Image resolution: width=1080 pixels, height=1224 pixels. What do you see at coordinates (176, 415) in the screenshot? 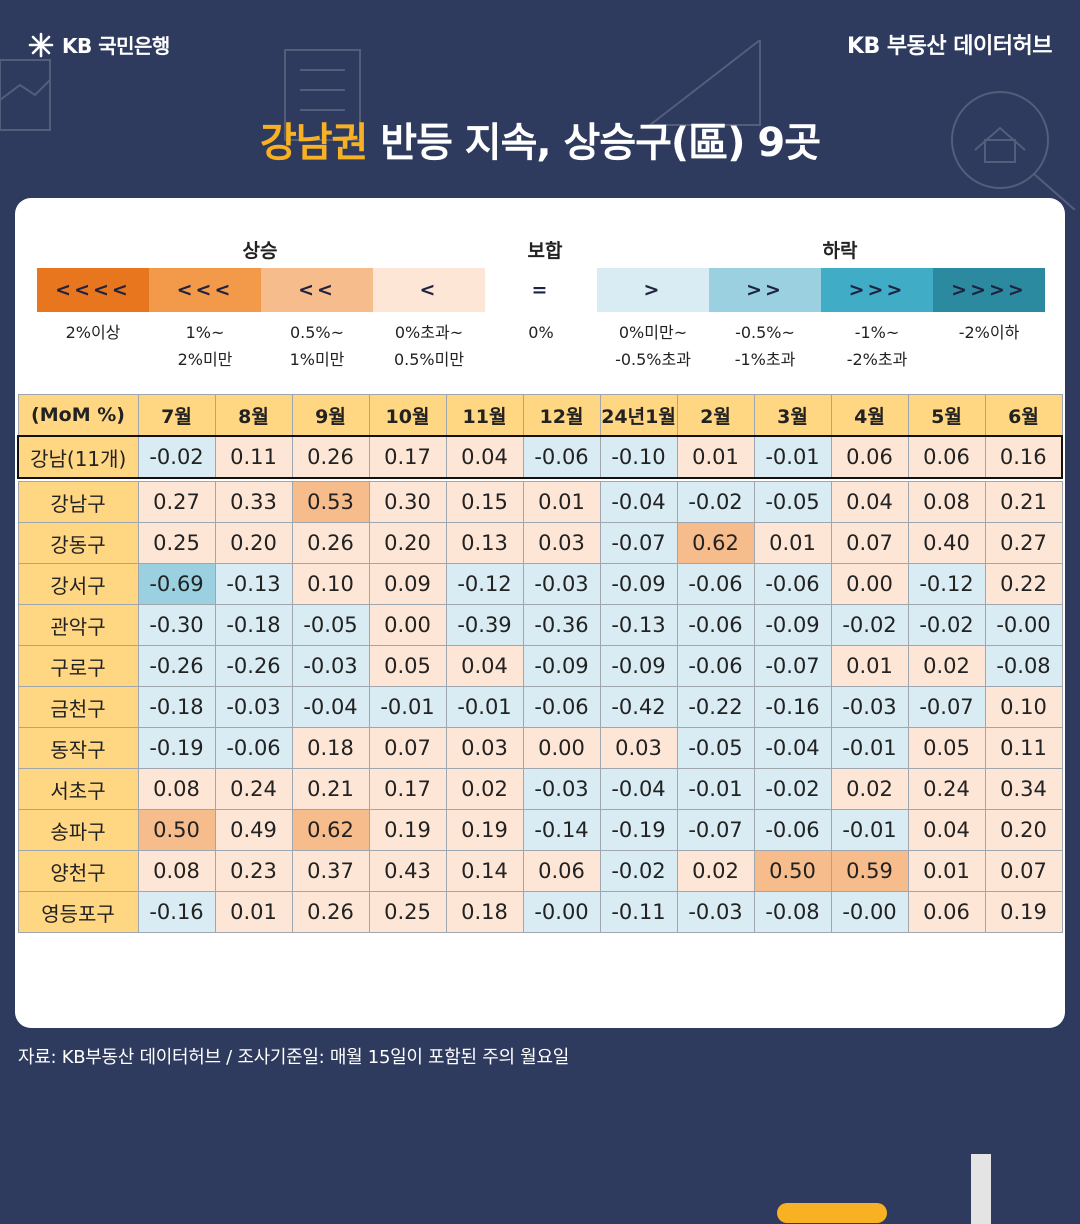
I see `column-header: 7월` at bounding box center [176, 415].